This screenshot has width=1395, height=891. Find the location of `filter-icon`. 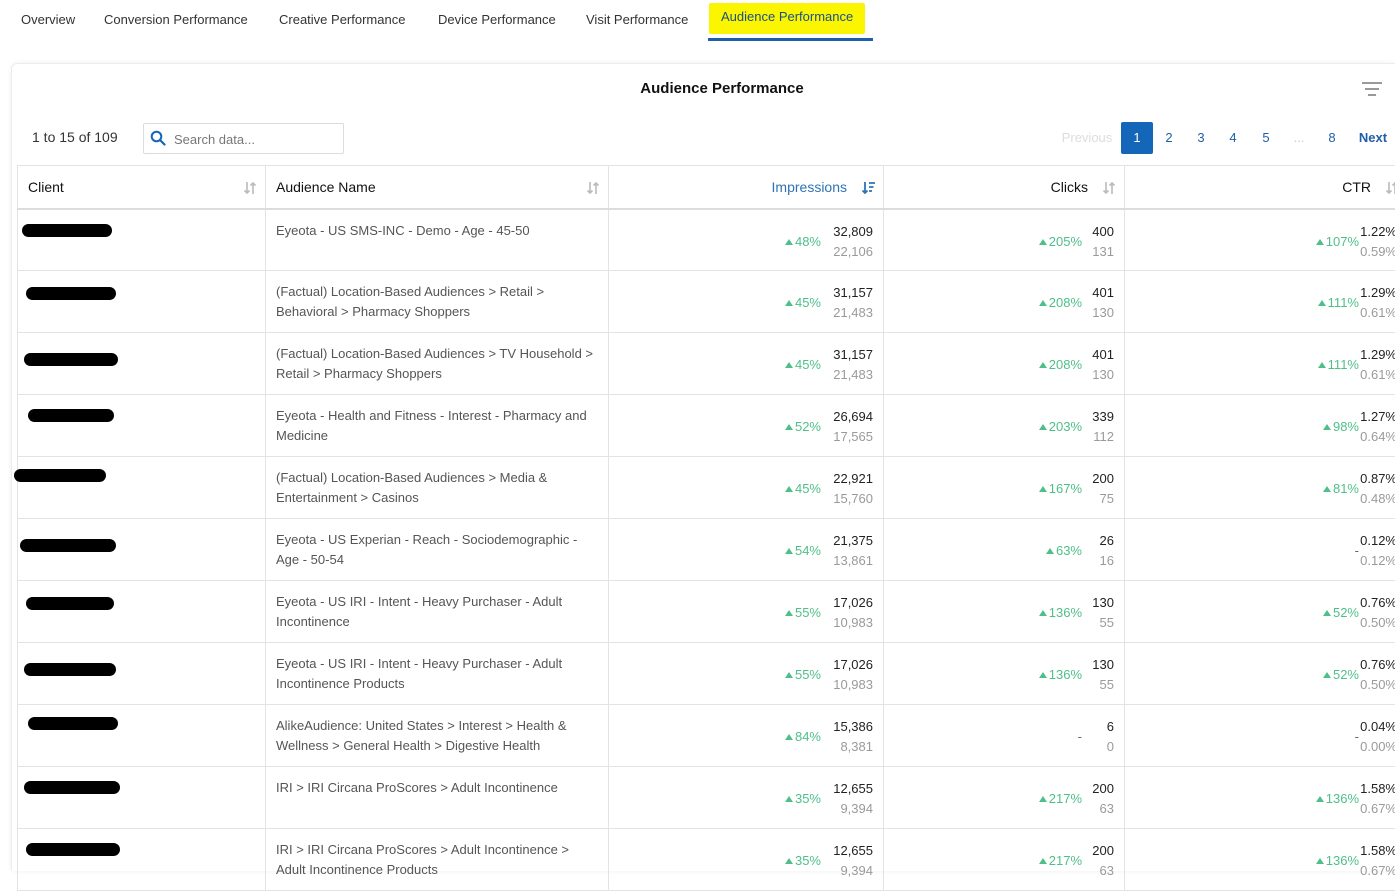

filter-icon is located at coordinates (1372, 88).